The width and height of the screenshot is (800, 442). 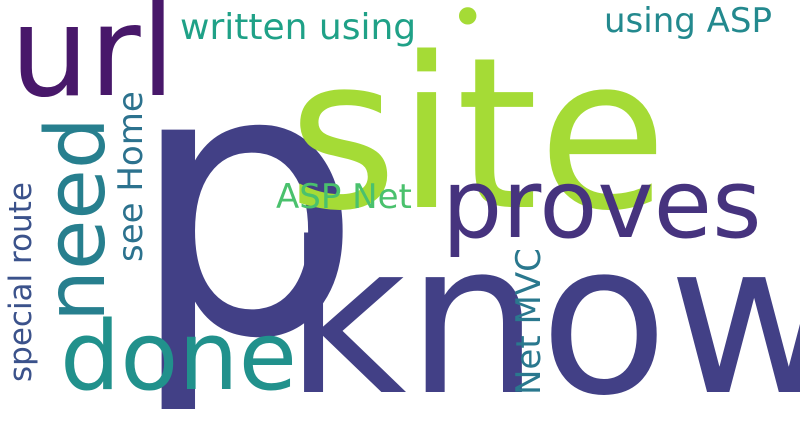 I want to click on word-using-asp: using ASP, so click(x=688, y=21).